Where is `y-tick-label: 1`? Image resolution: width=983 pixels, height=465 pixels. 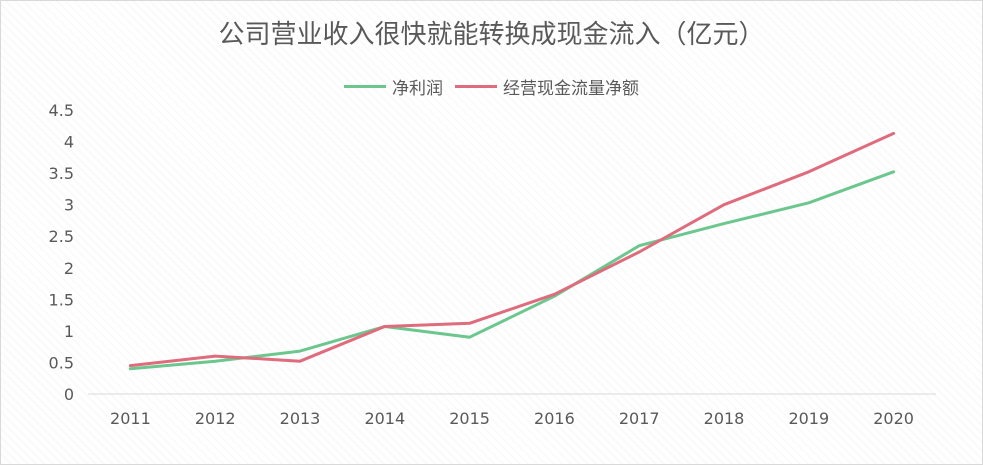
y-tick-label: 1 is located at coordinates (69, 331).